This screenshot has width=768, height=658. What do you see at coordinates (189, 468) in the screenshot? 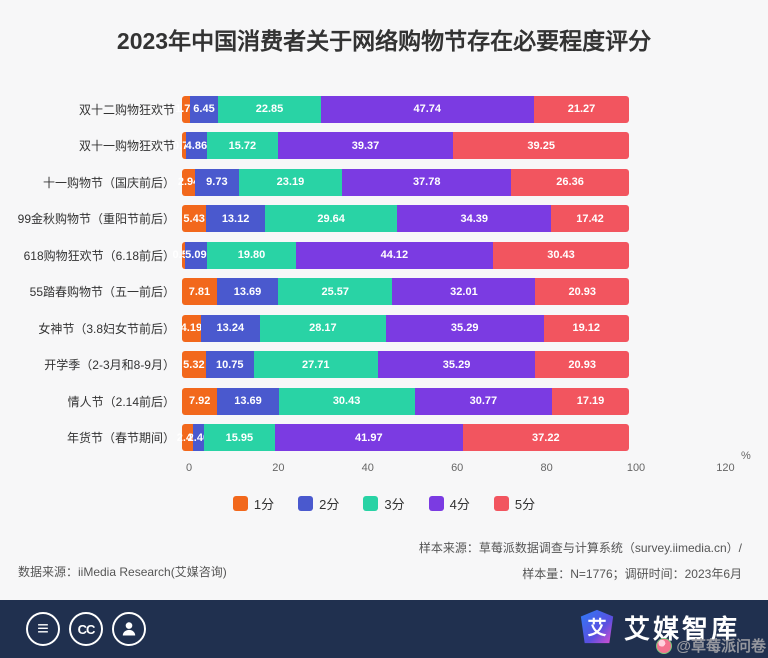
I see `axis-tick-label: 0` at bounding box center [189, 468].